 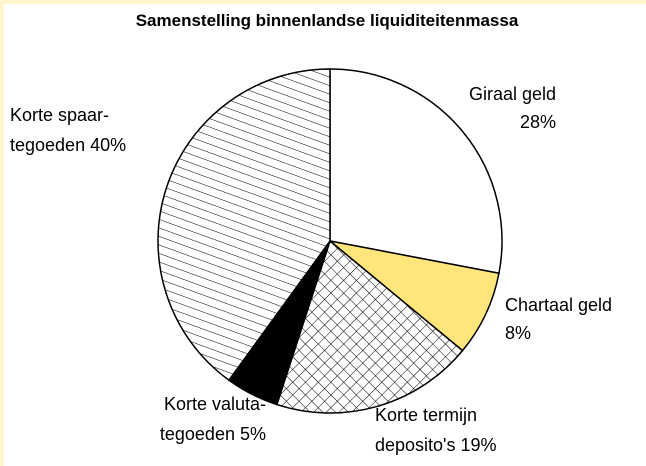 What do you see at coordinates (538, 122) in the screenshot?
I see `value-label: 28%` at bounding box center [538, 122].